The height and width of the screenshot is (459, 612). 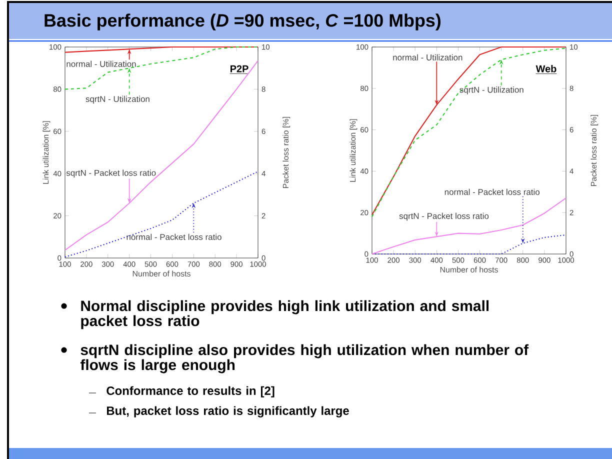 What do you see at coordinates (427, 57) in the screenshot?
I see `series-label: normal - Utilization` at bounding box center [427, 57].